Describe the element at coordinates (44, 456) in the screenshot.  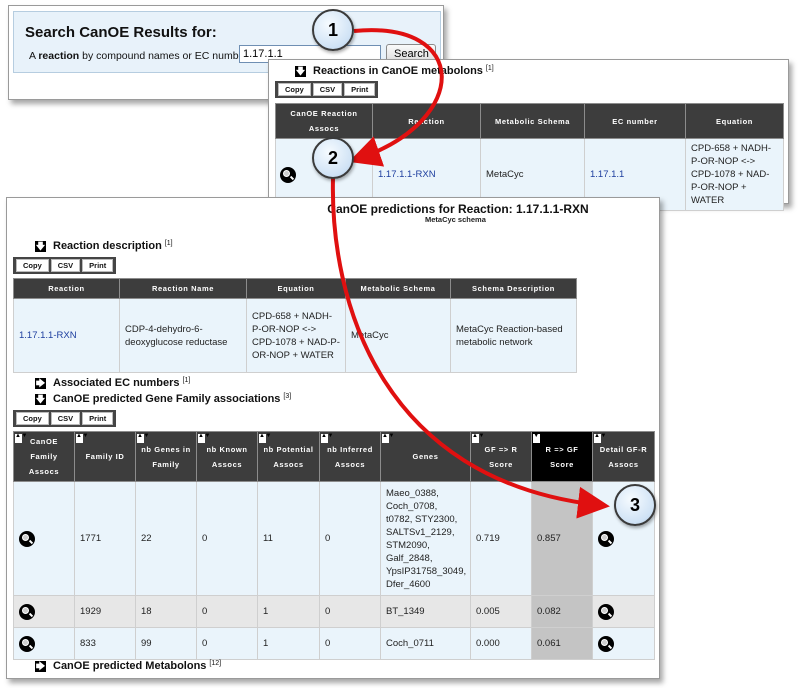
I see `col-canoe-family-assocs: ▲▼ CanOE Family Assocs` at that location.